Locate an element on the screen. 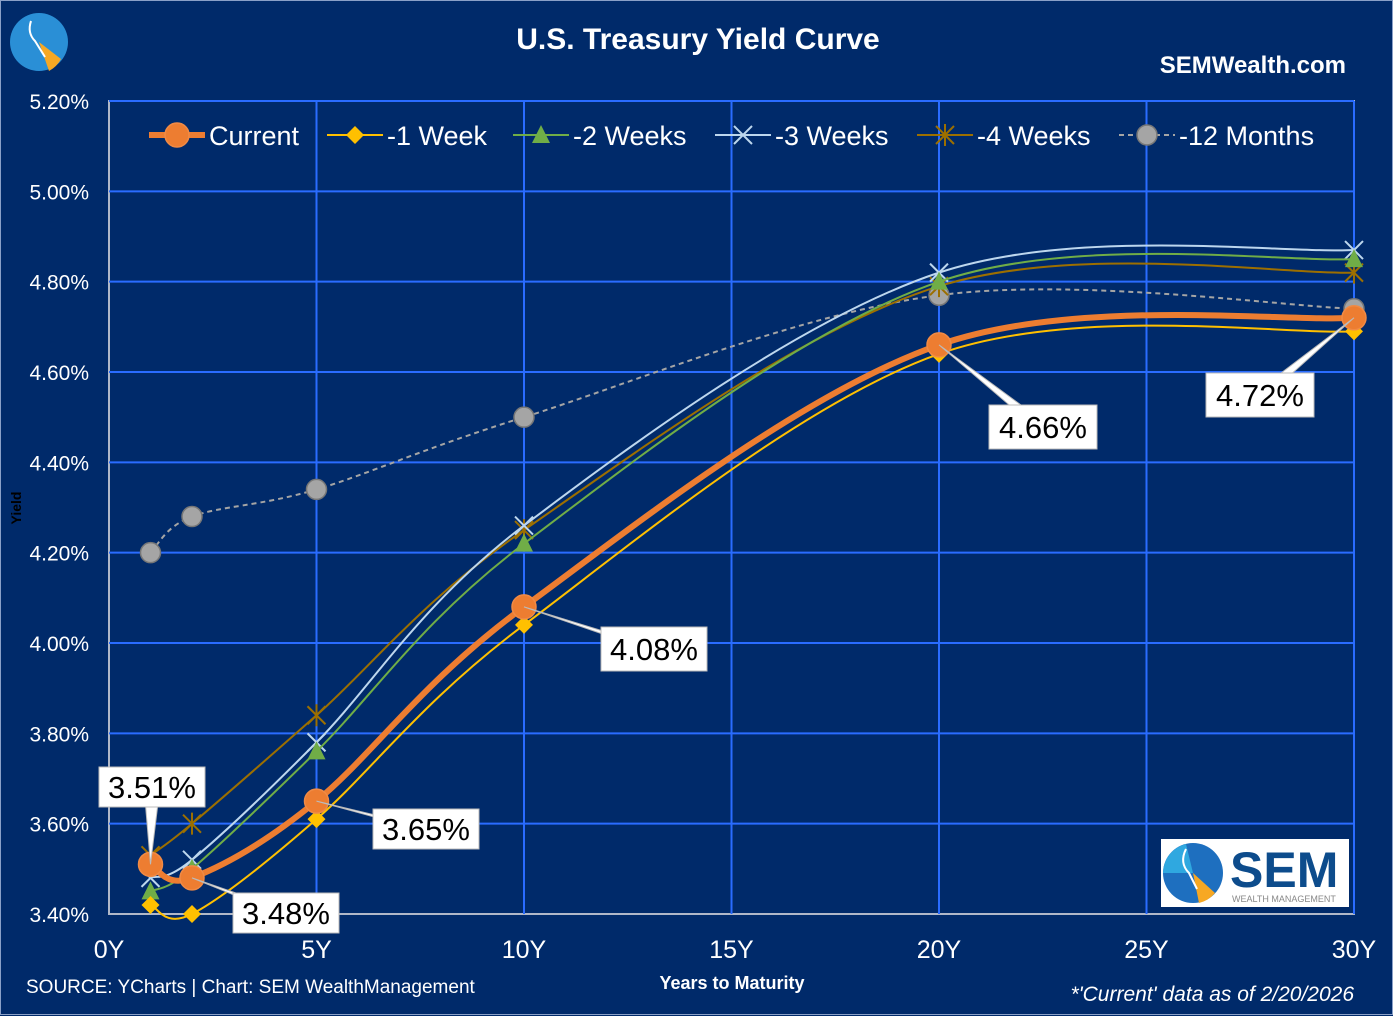 The width and height of the screenshot is (1393, 1016). sem-logo: SEM WEALTH MANAGEMENT is located at coordinates (1255, 873).